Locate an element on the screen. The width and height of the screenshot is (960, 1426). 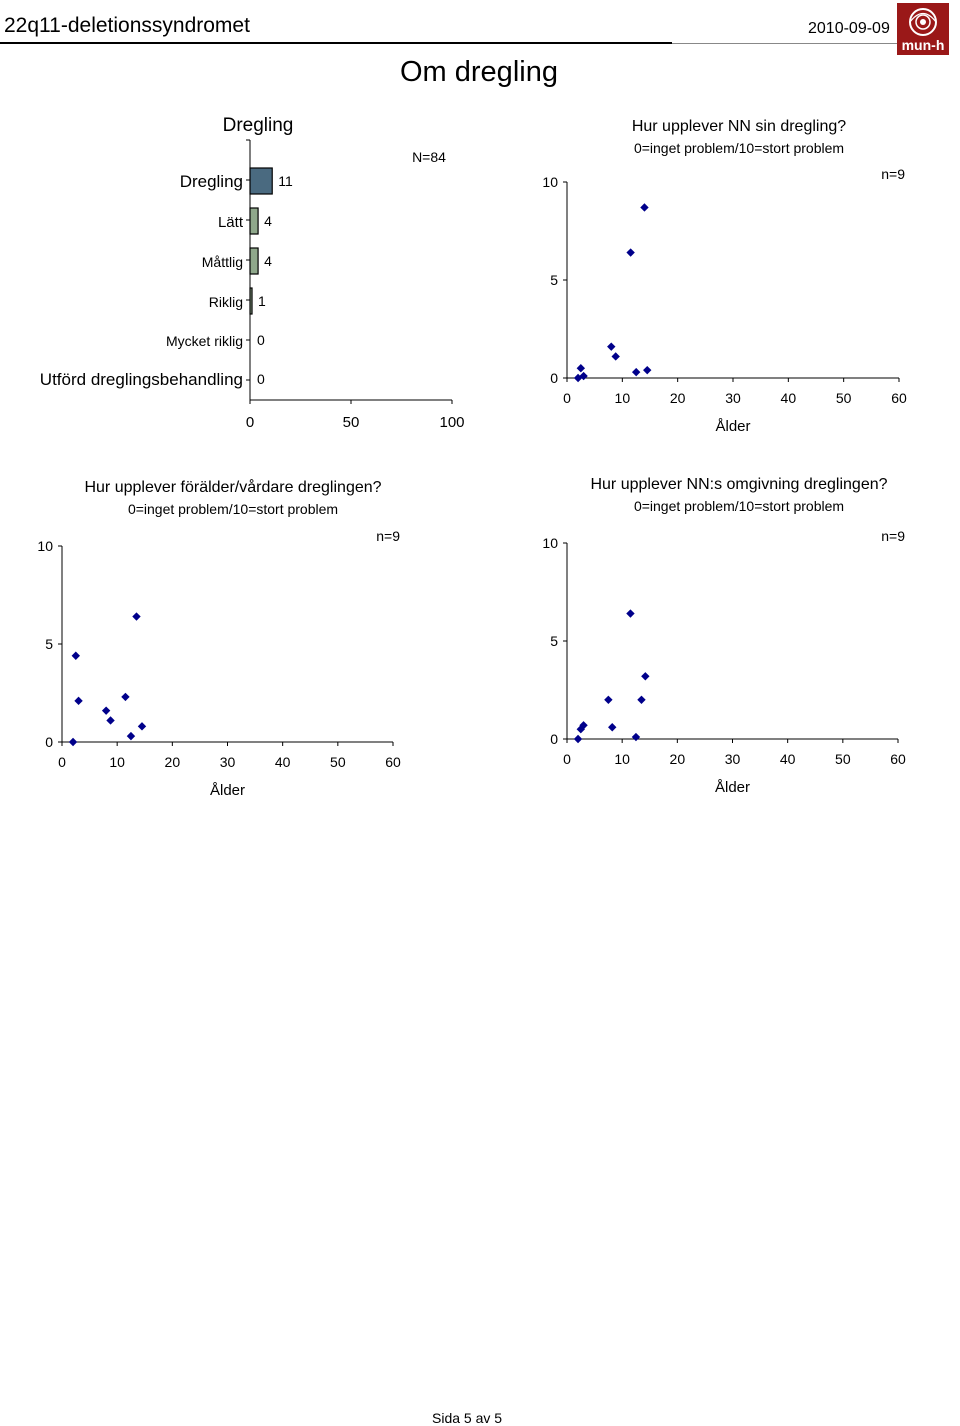
logo-emblem-icon is located at coordinates (923, 22).